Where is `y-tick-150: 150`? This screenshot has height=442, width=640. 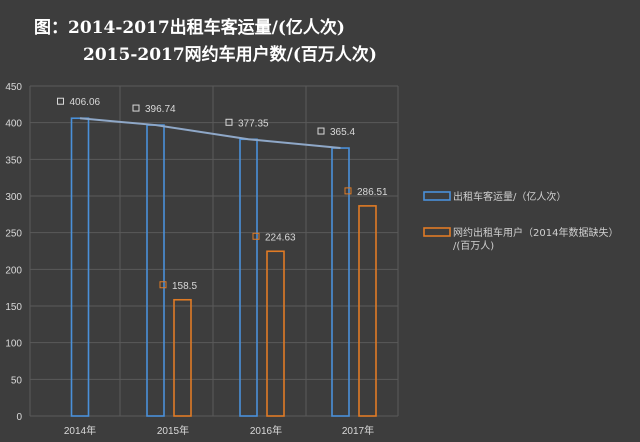
y-tick-150: 150 is located at coordinates (13, 307).